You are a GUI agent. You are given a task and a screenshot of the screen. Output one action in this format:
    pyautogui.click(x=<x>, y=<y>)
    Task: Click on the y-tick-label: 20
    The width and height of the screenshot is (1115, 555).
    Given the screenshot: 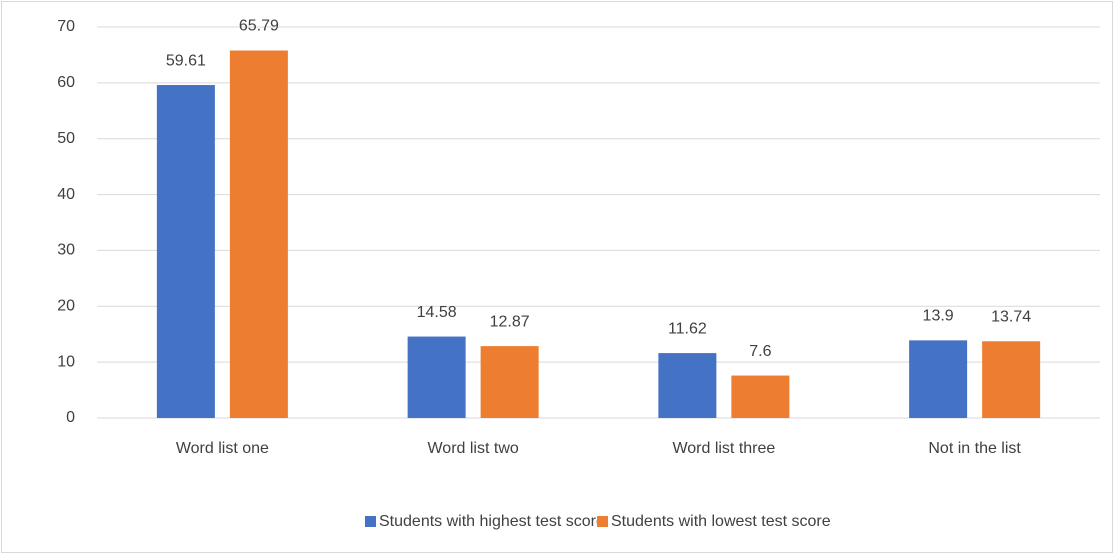 What is the action you would take?
    pyautogui.click(x=66, y=306)
    